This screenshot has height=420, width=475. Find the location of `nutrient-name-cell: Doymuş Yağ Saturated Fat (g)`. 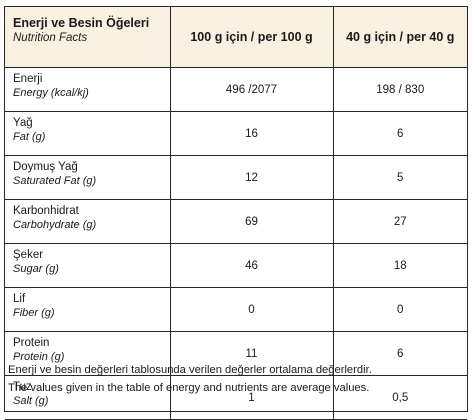

nutrient-name-cell: Doymuş Yağ Saturated Fat (g) is located at coordinates (88, 177).